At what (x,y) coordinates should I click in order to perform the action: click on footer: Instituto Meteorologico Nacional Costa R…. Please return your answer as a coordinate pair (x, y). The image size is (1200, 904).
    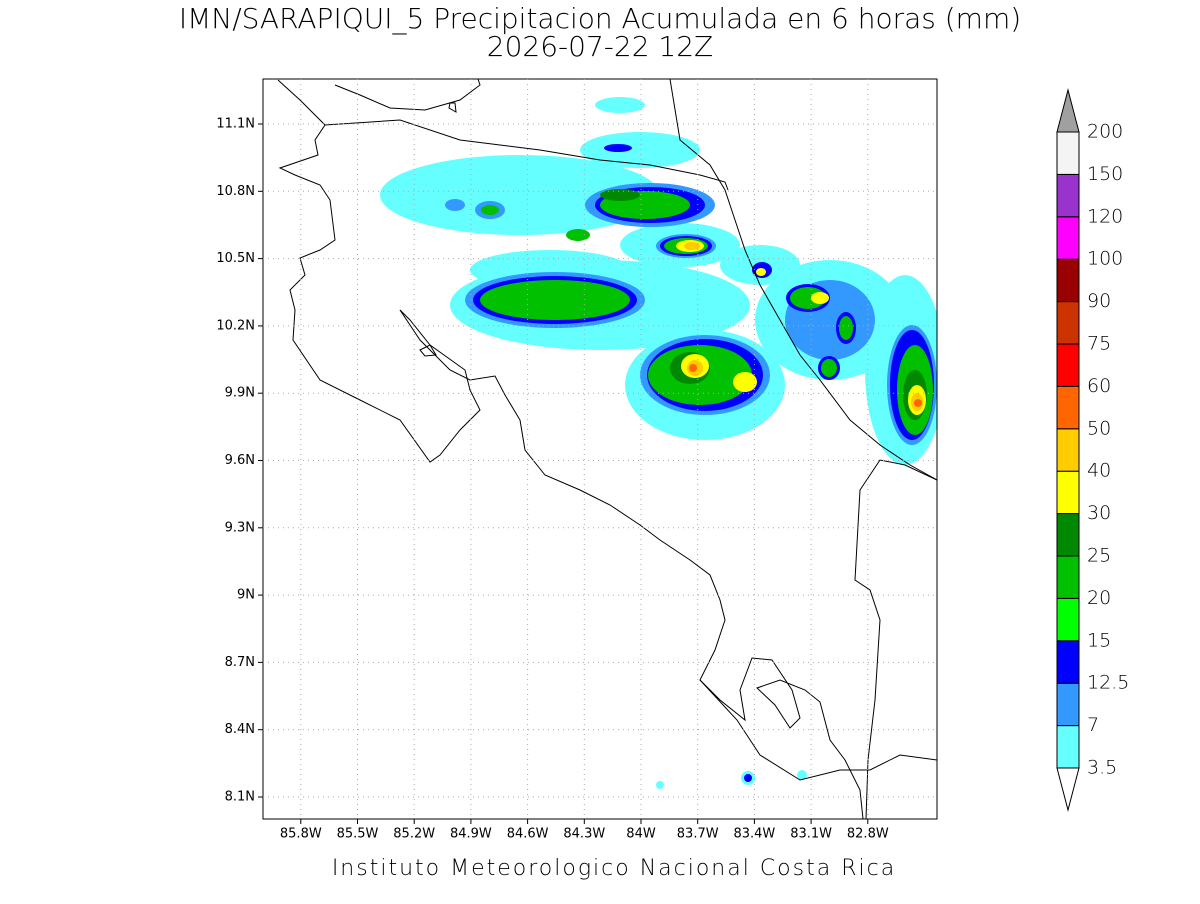
    Looking at the image, I should click on (614, 868).